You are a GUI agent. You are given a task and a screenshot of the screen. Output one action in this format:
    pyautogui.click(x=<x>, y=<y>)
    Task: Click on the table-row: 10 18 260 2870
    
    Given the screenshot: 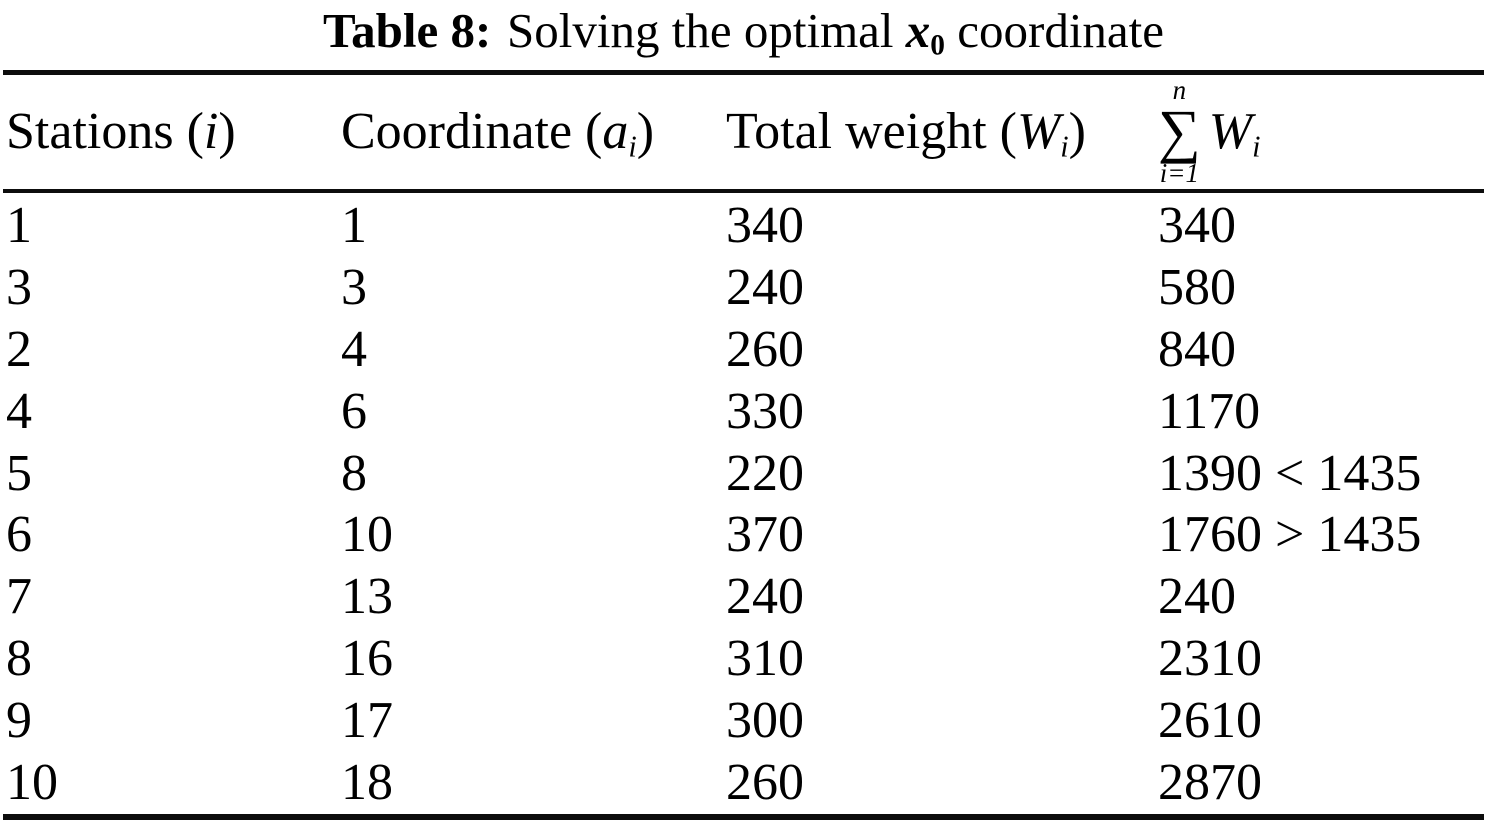 What is the action you would take?
    pyautogui.click(x=743, y=783)
    